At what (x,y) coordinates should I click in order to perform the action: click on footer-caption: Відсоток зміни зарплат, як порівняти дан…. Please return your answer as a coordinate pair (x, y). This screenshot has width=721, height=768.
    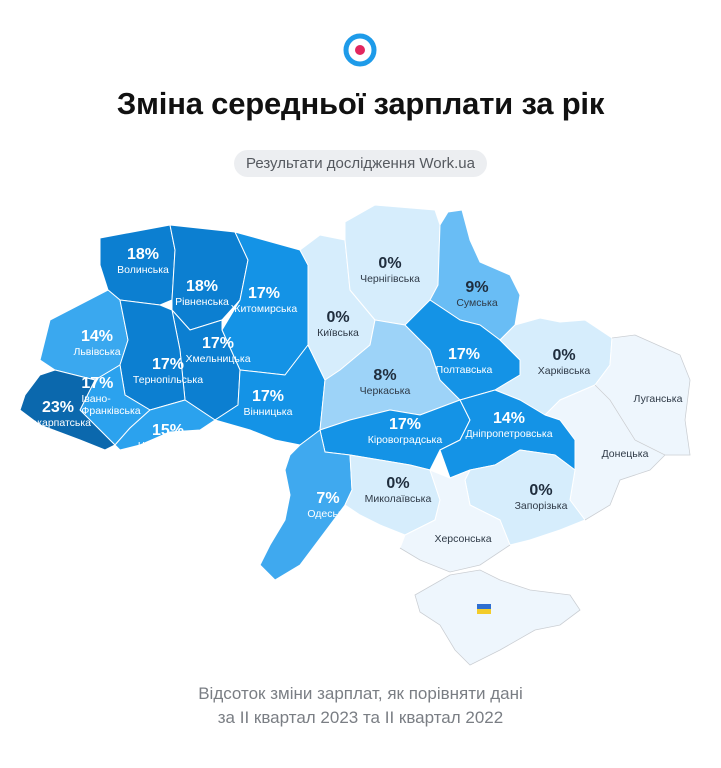
    Looking at the image, I should click on (360, 706).